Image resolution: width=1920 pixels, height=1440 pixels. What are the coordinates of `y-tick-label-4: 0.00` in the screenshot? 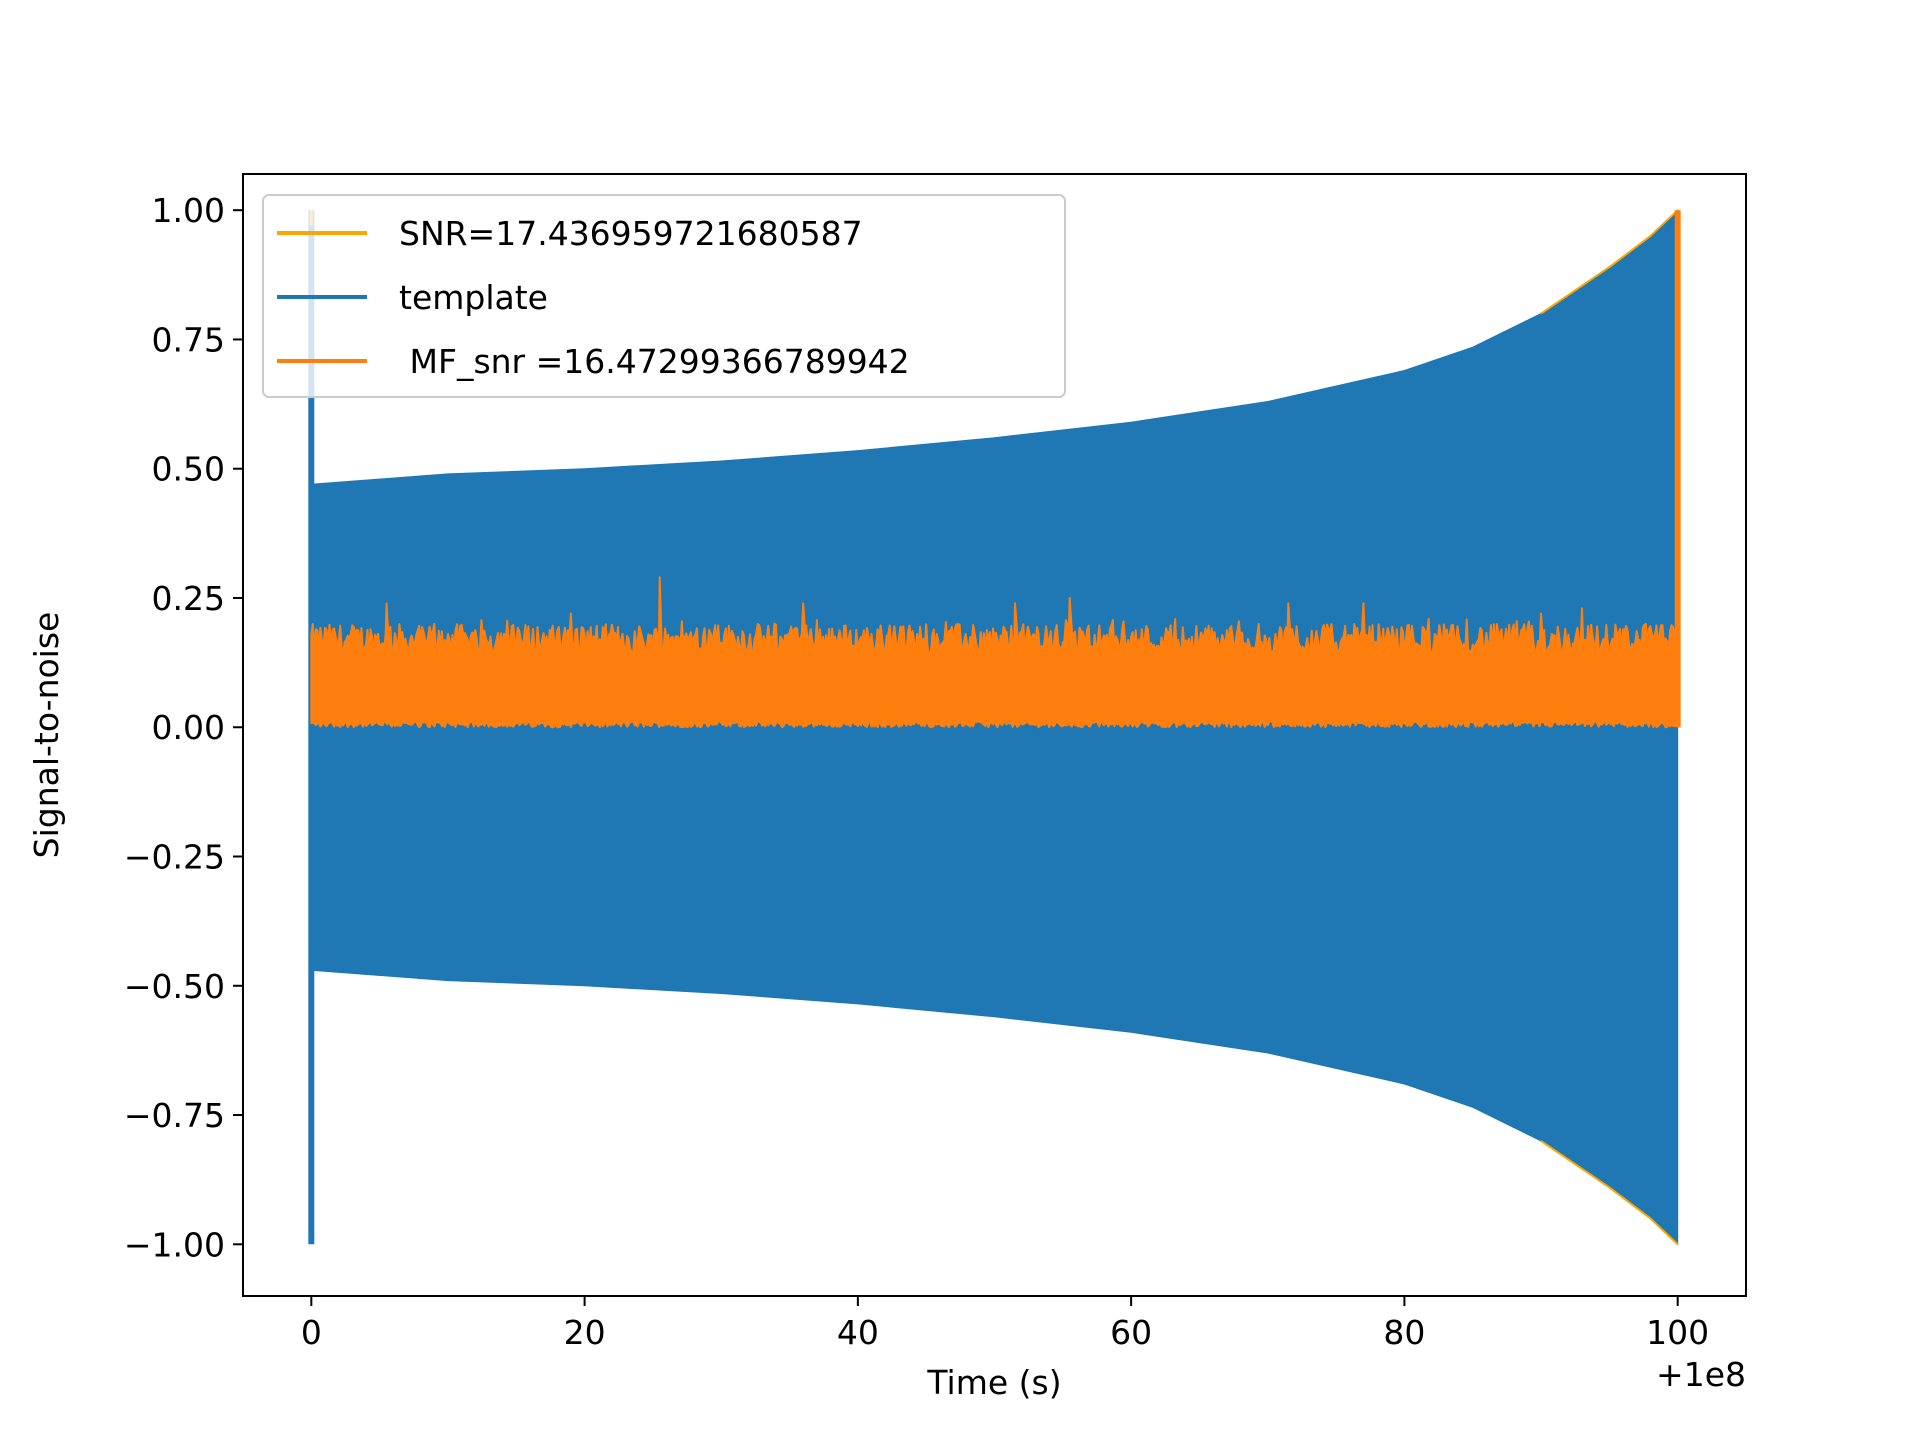 It's located at (188, 727).